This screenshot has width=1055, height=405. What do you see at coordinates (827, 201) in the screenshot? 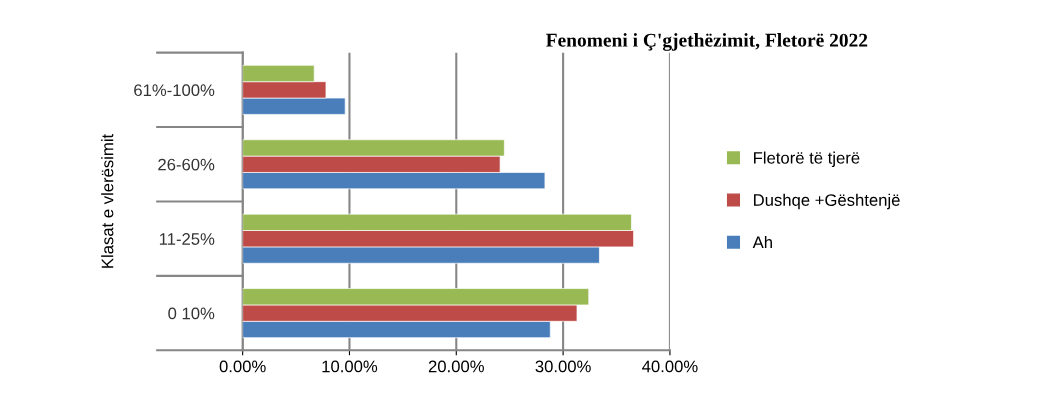
I see `legend-label: Dushqe +Gështenjë` at bounding box center [827, 201].